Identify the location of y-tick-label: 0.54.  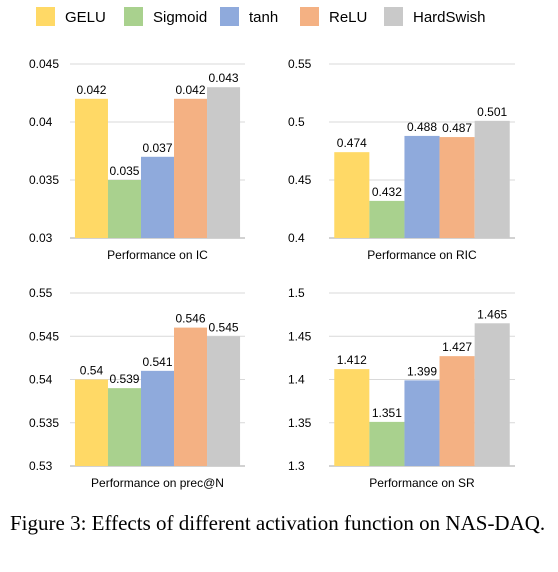
(41, 380).